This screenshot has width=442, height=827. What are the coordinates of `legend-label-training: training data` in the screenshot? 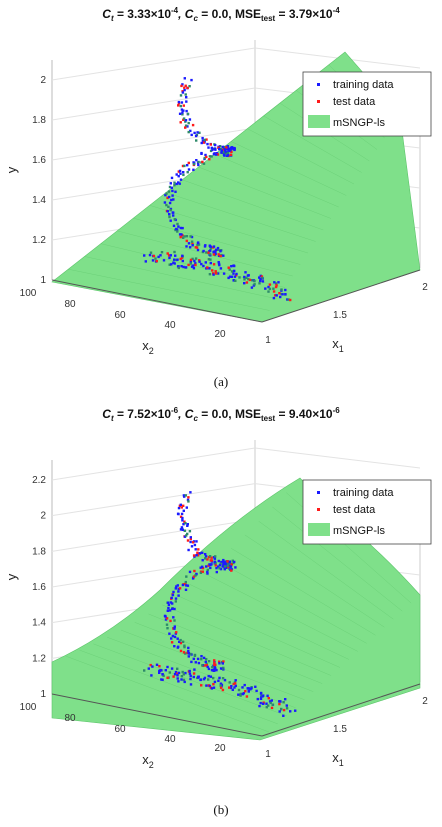 It's located at (363, 493).